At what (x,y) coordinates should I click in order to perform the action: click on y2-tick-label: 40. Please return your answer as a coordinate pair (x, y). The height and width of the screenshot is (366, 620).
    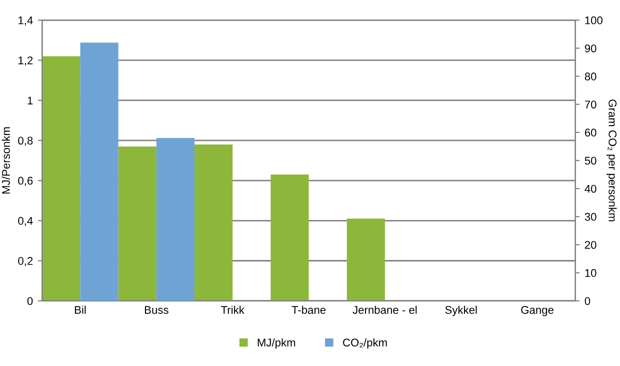
    Looking at the image, I should click on (590, 188).